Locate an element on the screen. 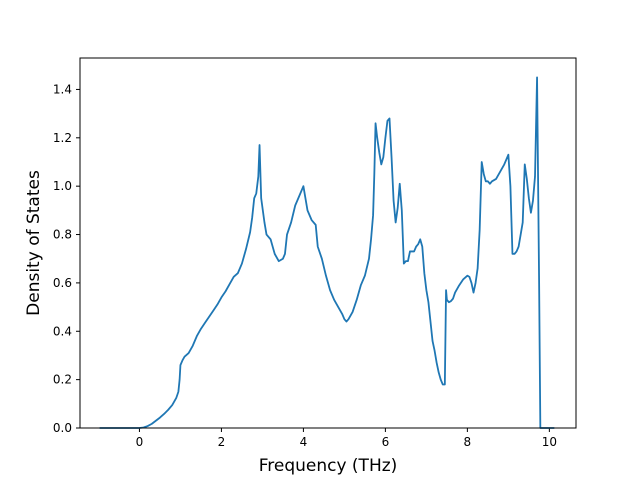 The image size is (640, 480). x-tick-label: 8 is located at coordinates (468, 442).